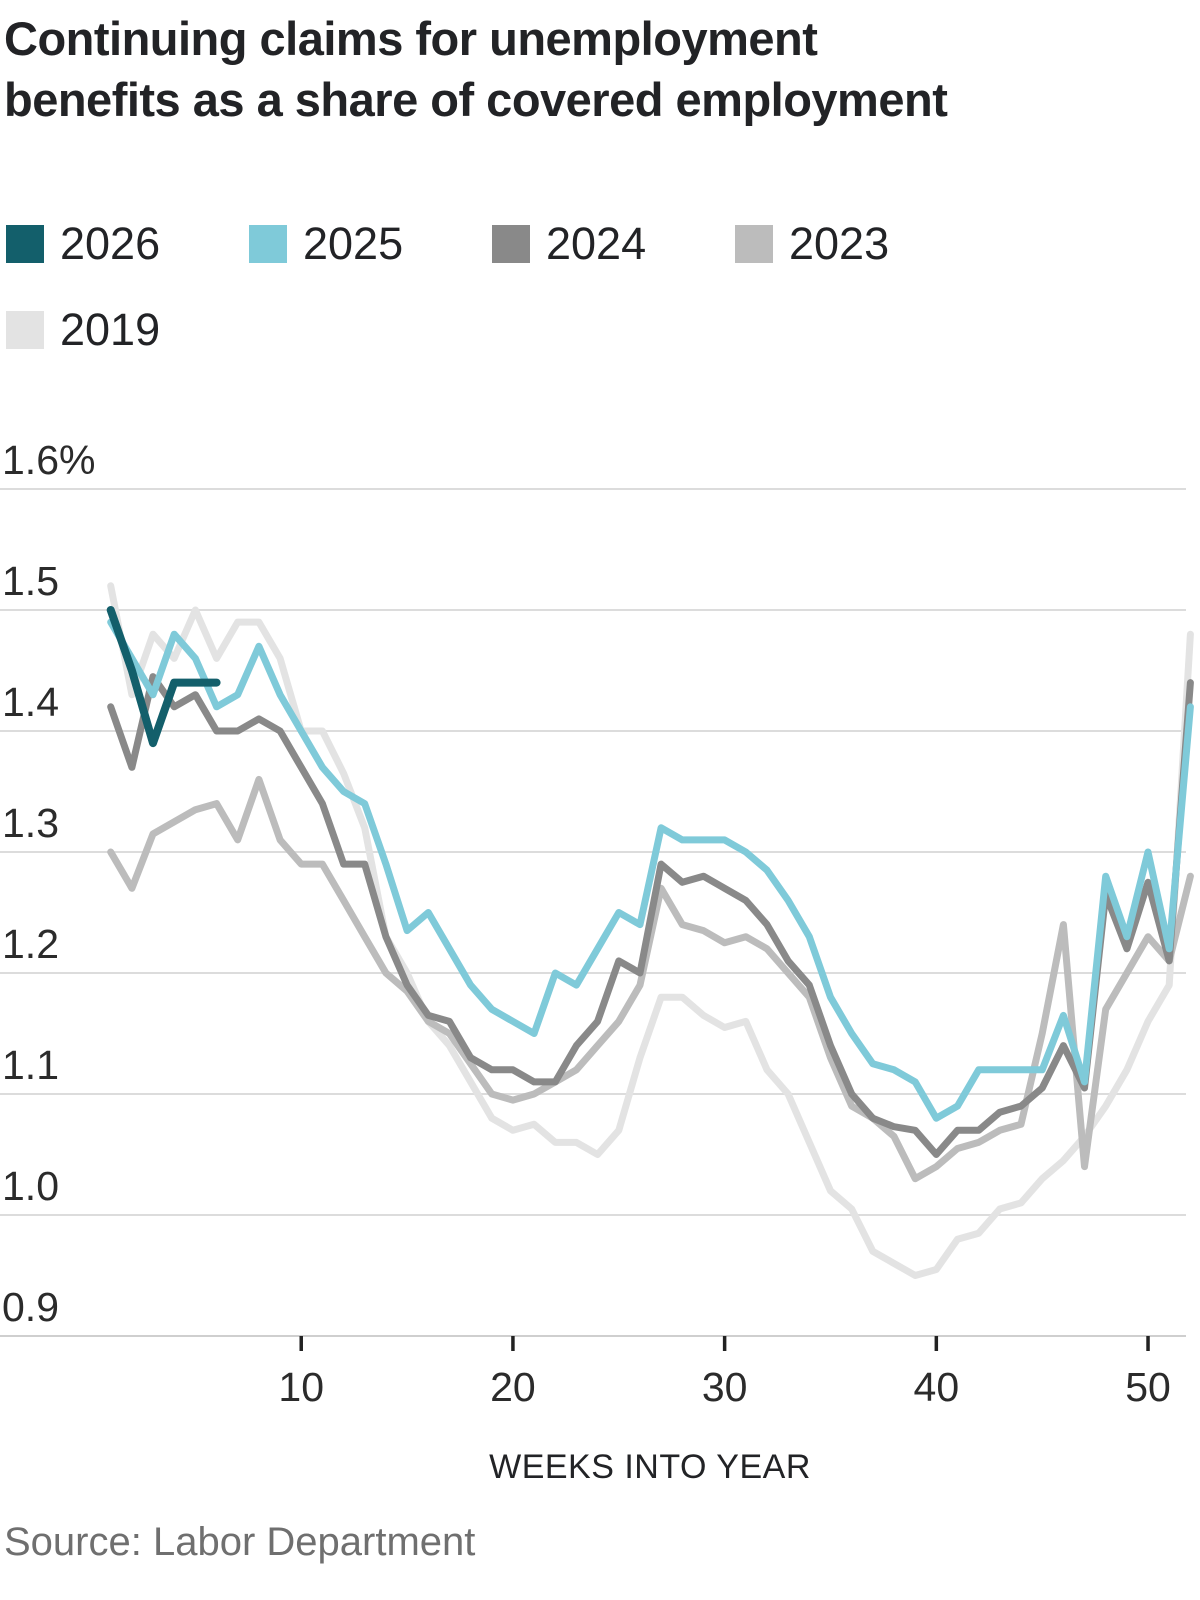 This screenshot has width=1200, height=1600. Describe the element at coordinates (353, 243) in the screenshot. I see `legend-label-2025: 2025` at that location.